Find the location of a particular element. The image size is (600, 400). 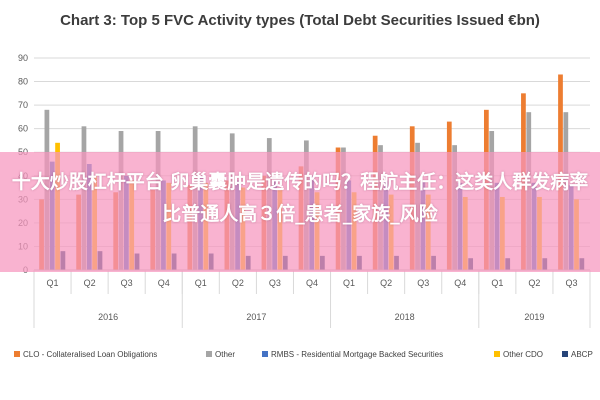

x-group-label: 2016 is located at coordinates (108, 317).